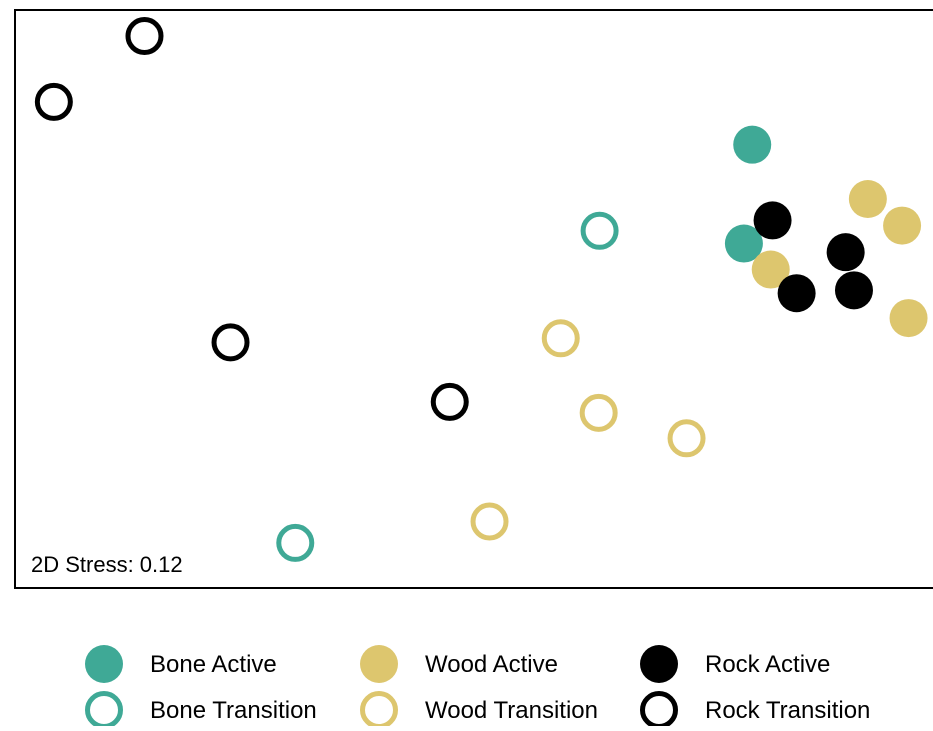  Describe the element at coordinates (659, 710) in the screenshot. I see `legend-marker-rock-transition` at that location.